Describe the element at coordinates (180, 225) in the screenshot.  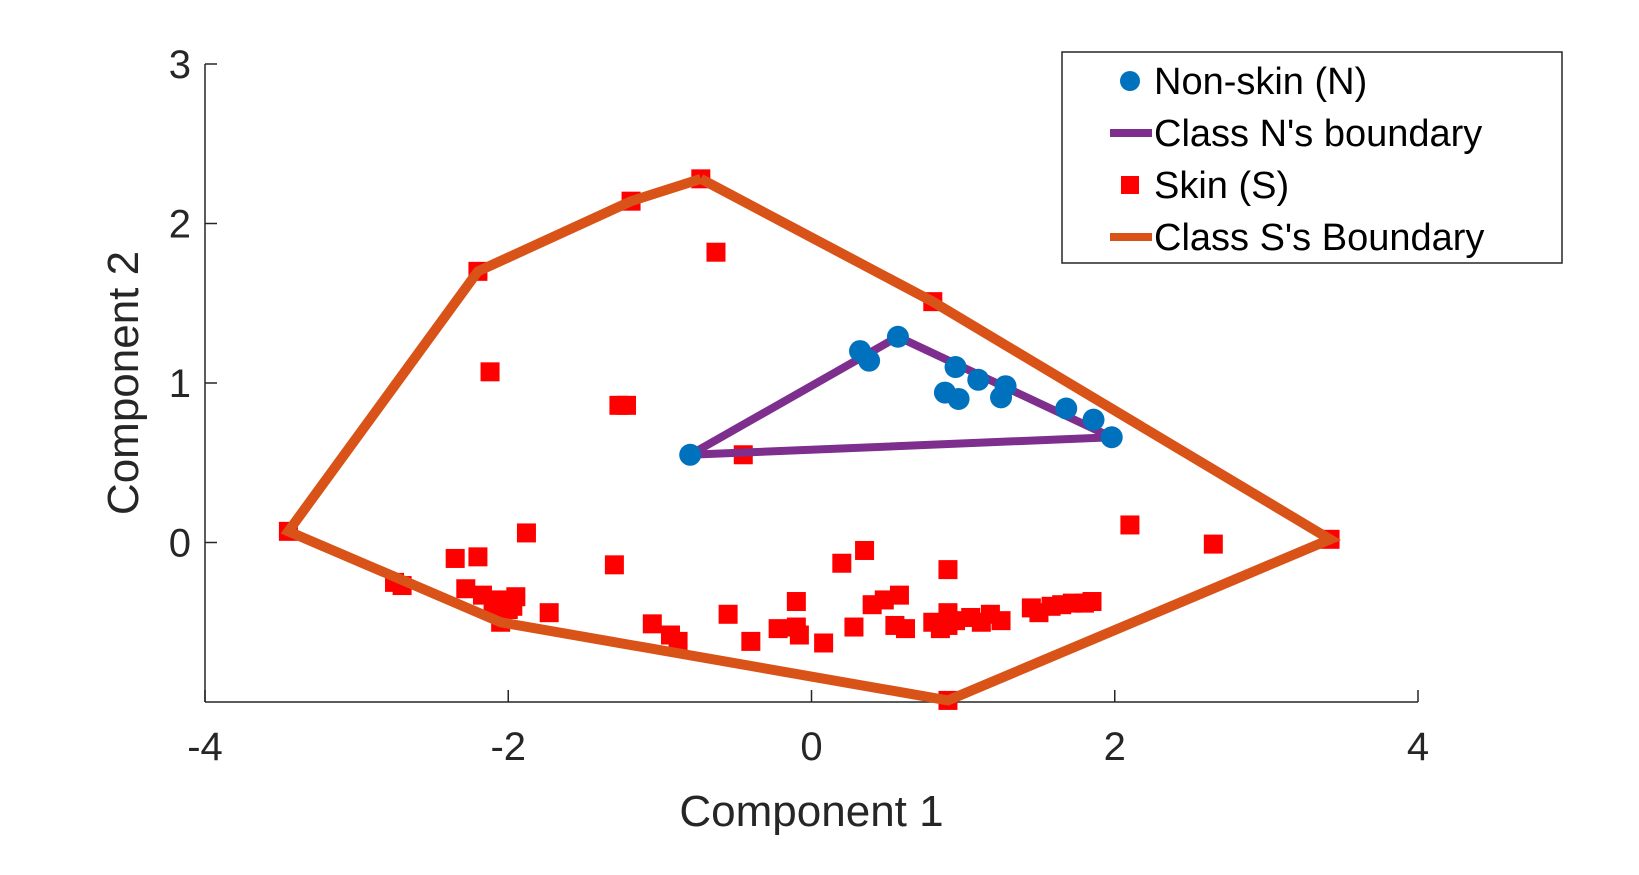
I see `y-tick-label: 2` at that location.